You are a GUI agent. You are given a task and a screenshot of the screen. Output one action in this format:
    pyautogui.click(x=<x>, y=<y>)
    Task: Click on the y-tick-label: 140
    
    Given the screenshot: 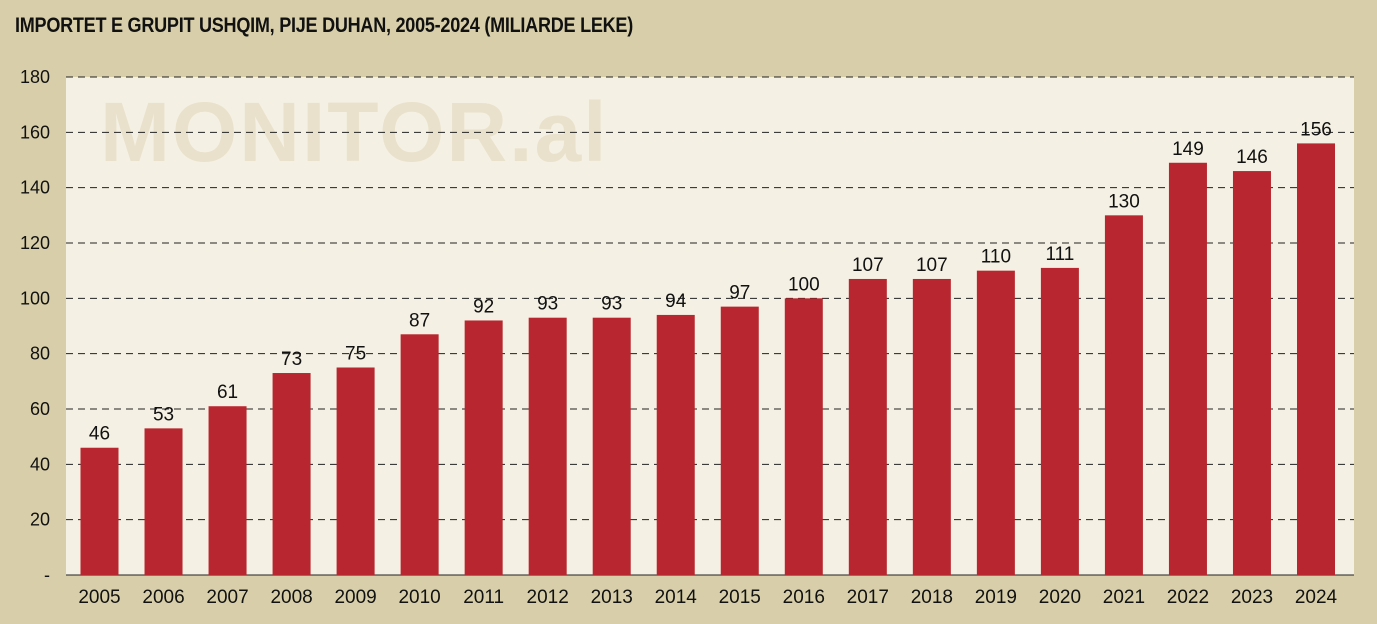 What is the action you would take?
    pyautogui.click(x=35, y=188)
    